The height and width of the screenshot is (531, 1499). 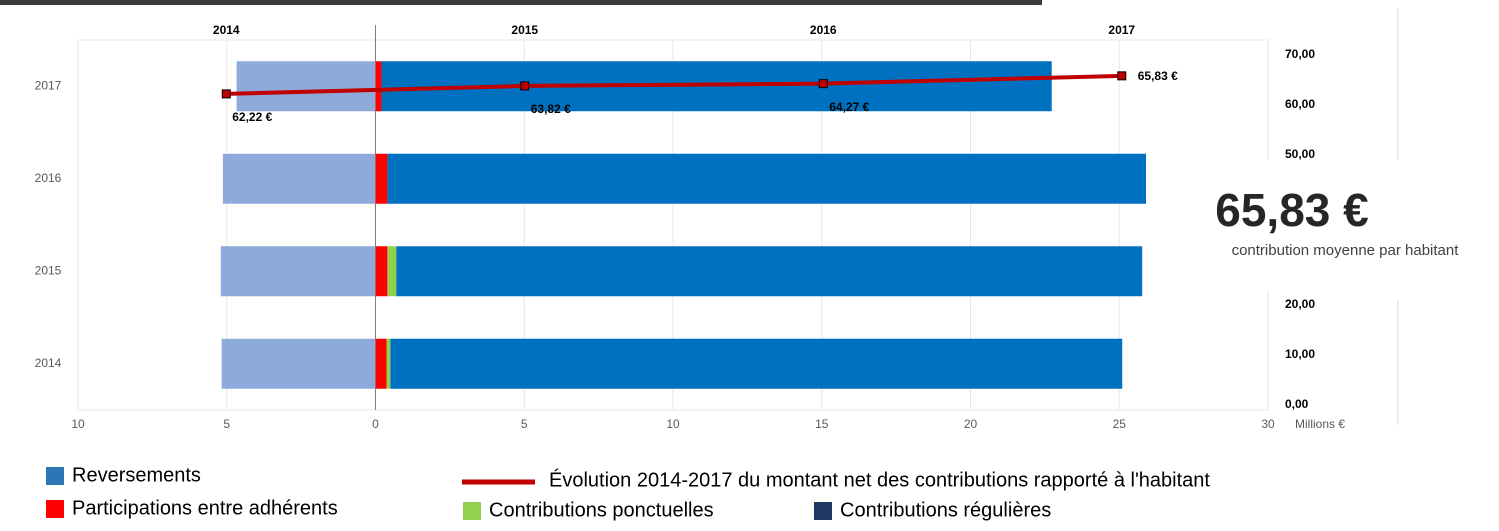 I want to click on y2-tick-label: 10,00, so click(x=1300, y=354).